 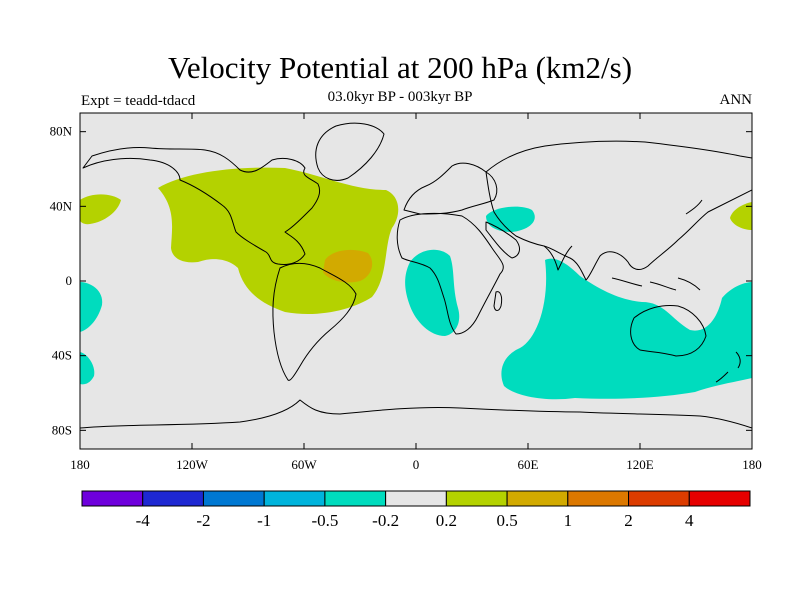 What do you see at coordinates (502, 240) in the screenshot?
I see `coastline-arabia` at bounding box center [502, 240].